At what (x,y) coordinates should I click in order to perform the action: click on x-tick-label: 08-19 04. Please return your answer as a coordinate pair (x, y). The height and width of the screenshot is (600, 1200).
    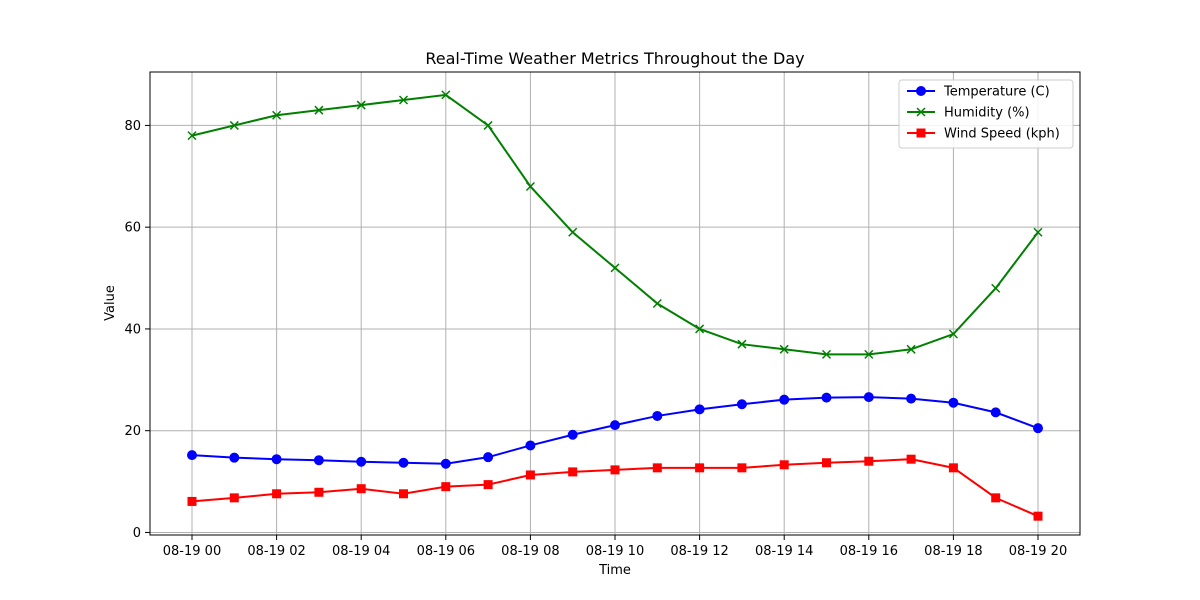
    Looking at the image, I should click on (361, 551).